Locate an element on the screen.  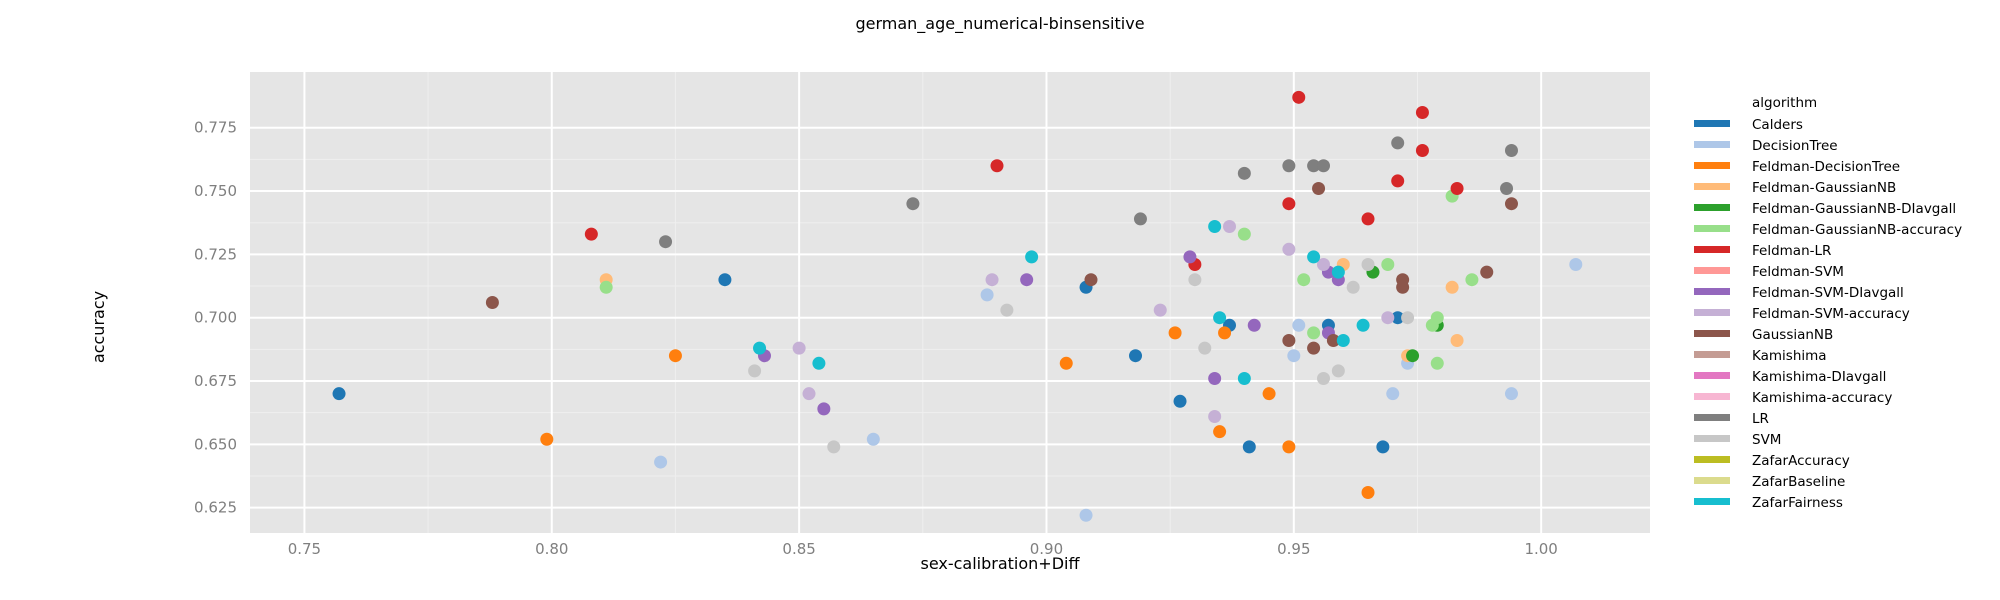
legend-entry: GaussianNB is located at coordinates (1792, 335).